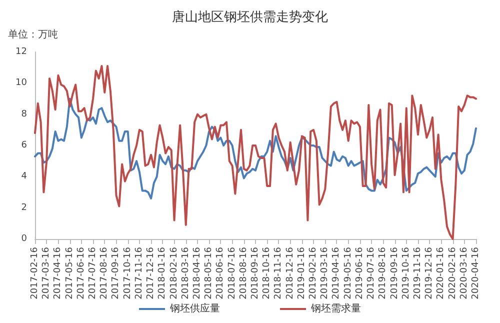 The image size is (500, 323). Describe the element at coordinates (359, 273) in the screenshot. I see `x-tick-label: 2019-06-16` at that location.